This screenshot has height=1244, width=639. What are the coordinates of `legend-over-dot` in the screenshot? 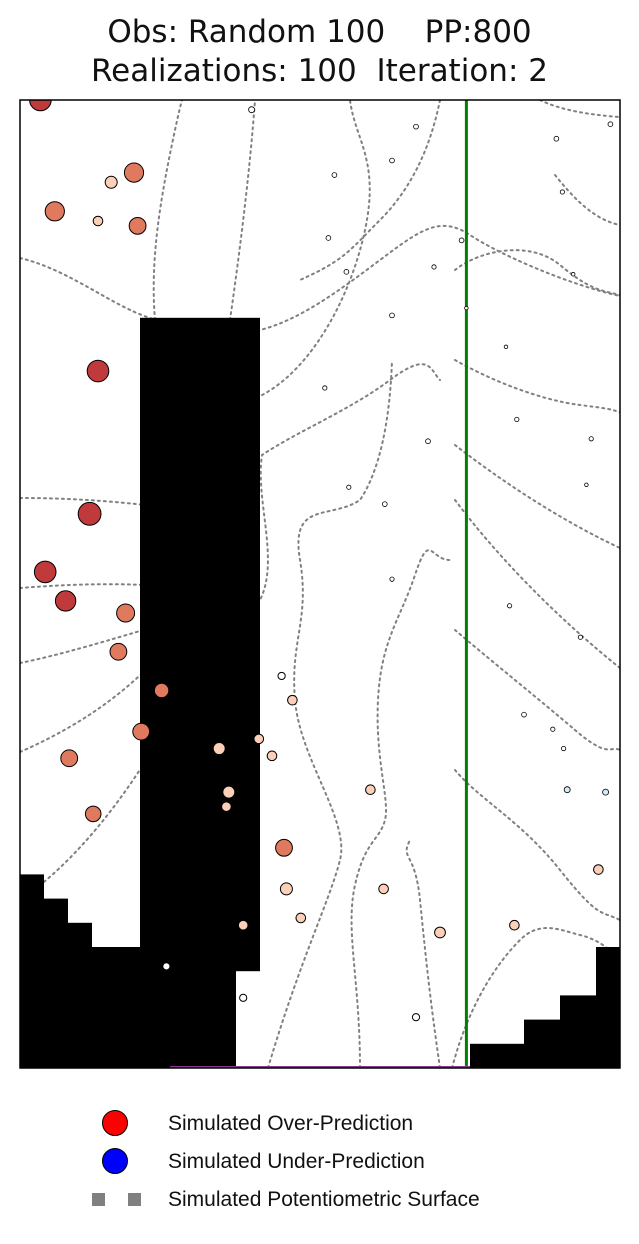 It's located at (115, 1123).